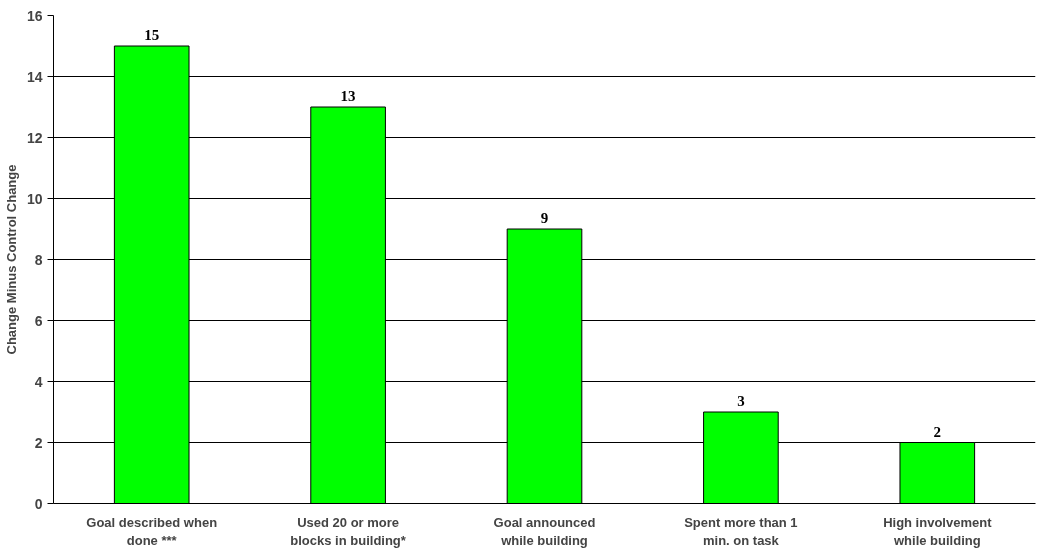 Image resolution: width=1057 pixels, height=554 pixels. What do you see at coordinates (152, 531) in the screenshot?
I see `x-tick-label: Goal described when done ***` at bounding box center [152, 531].